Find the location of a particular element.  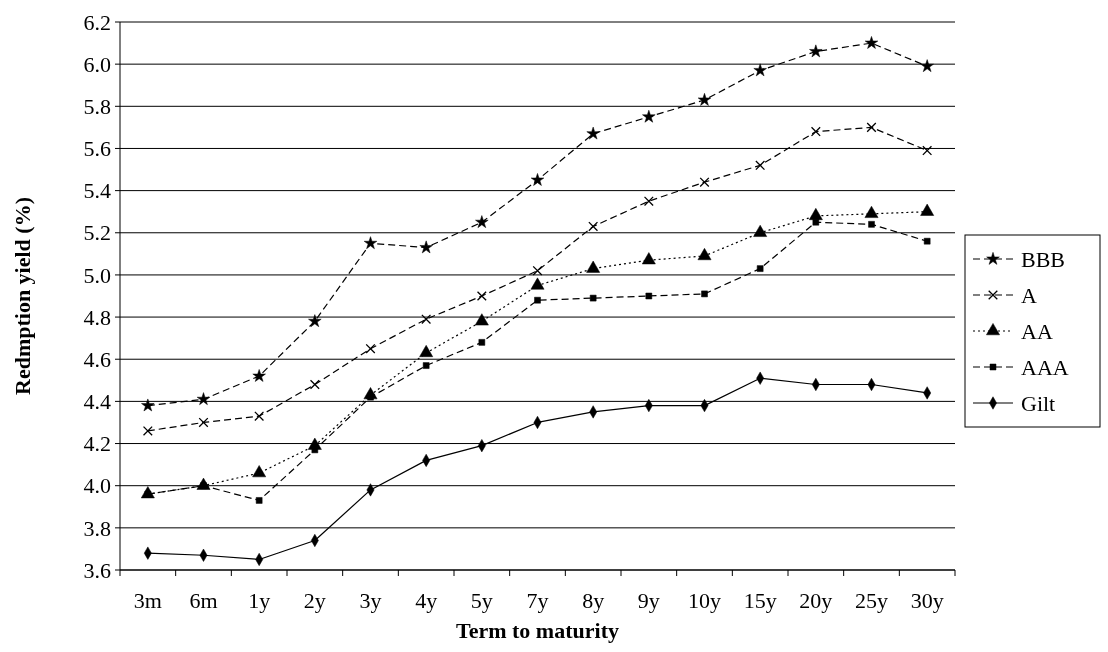

x-tick-label: 7y is located at coordinates (537, 600).